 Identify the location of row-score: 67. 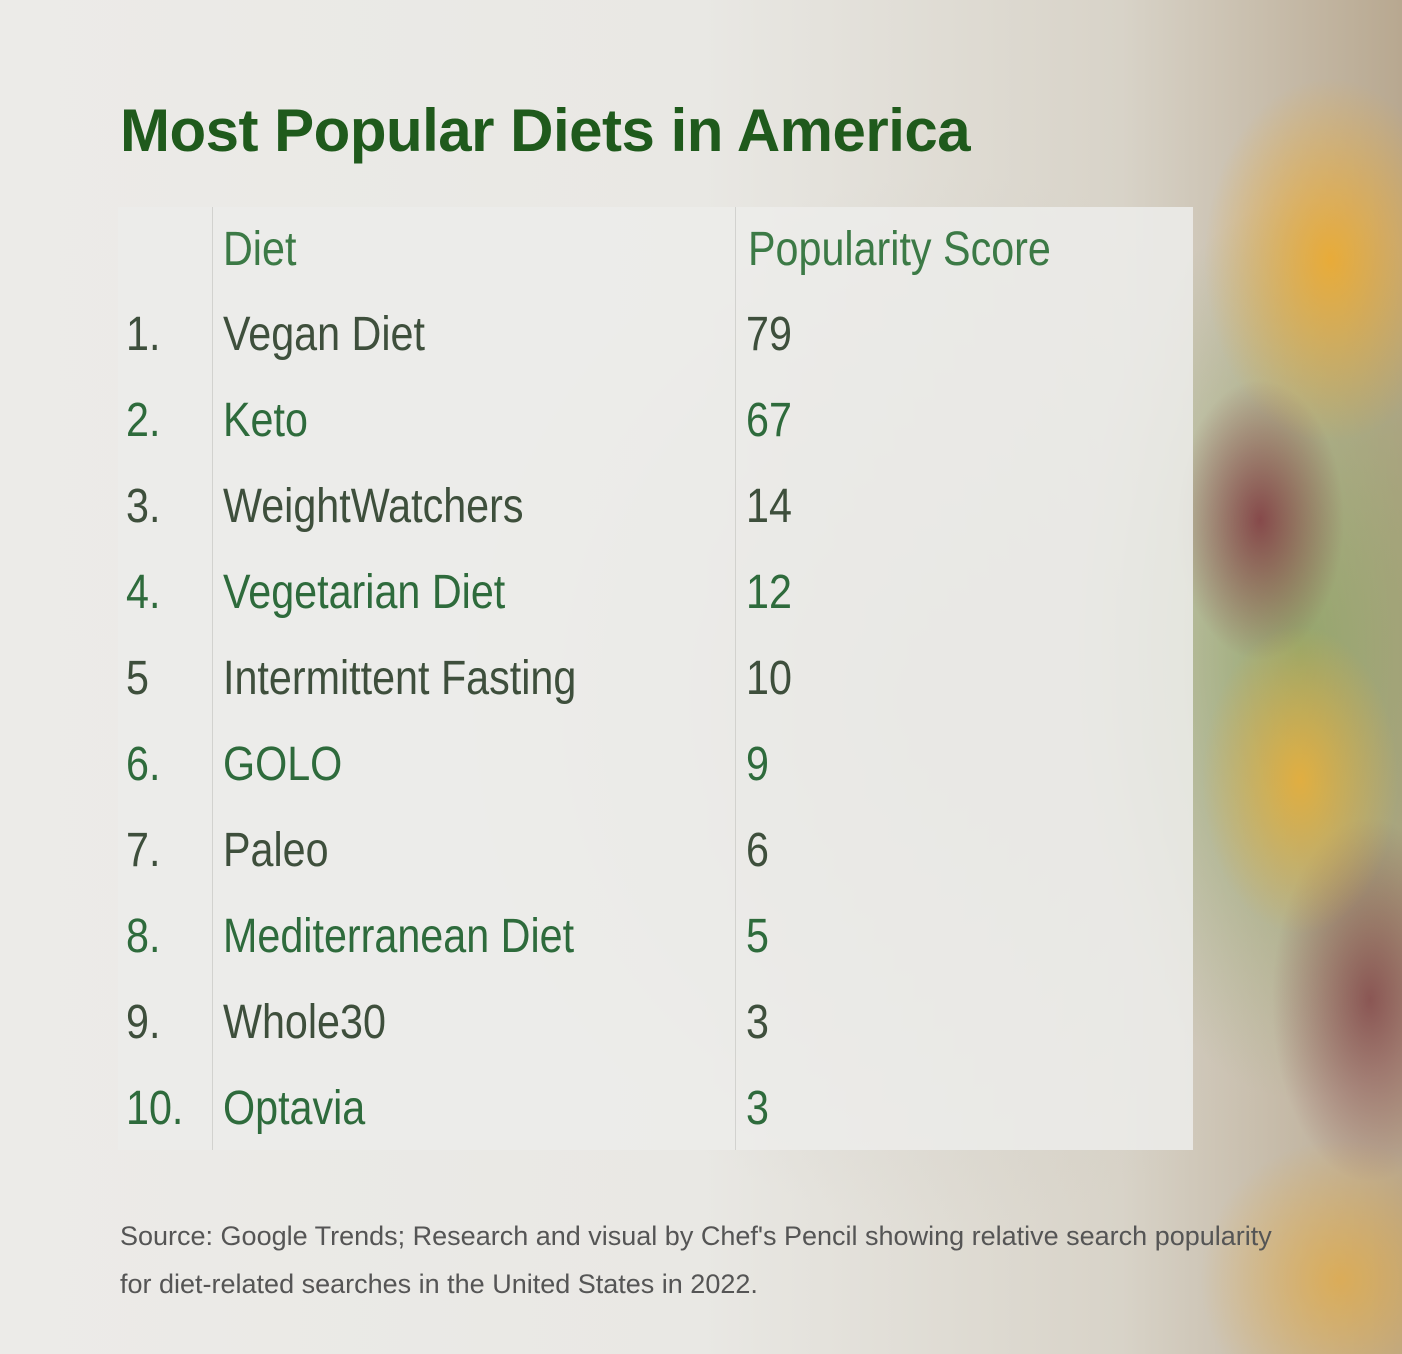
(769, 420).